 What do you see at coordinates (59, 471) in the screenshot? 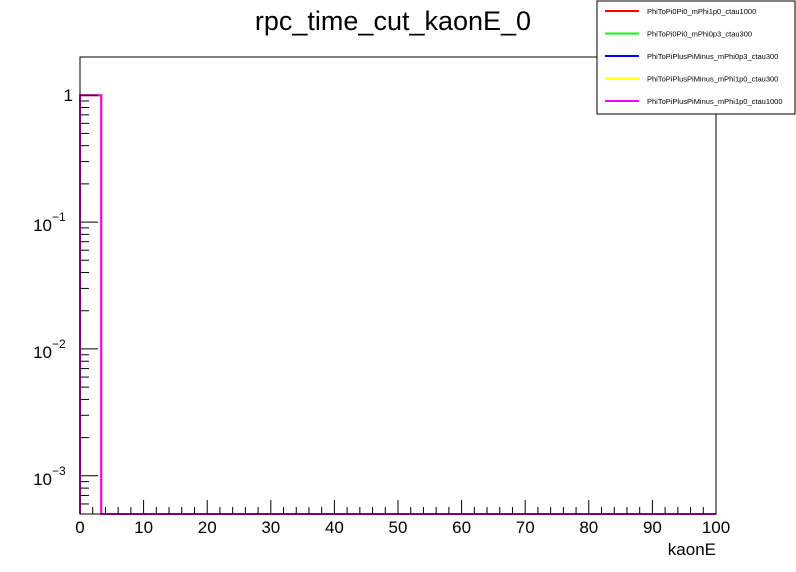
I see `y-tick-exponent: −3` at bounding box center [59, 471].